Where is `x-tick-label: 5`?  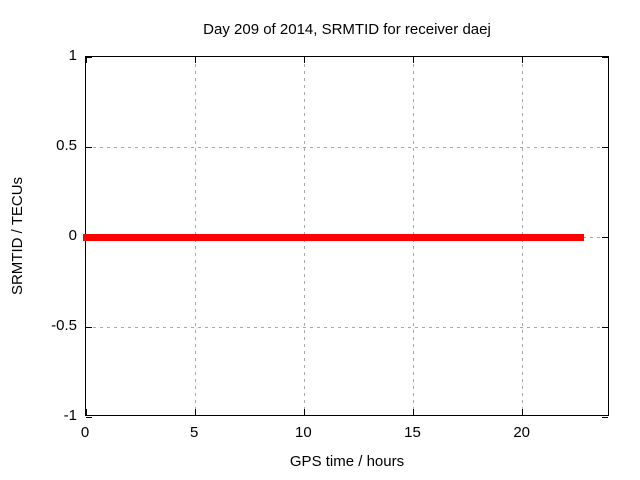
x-tick-label: 5 is located at coordinates (194, 432).